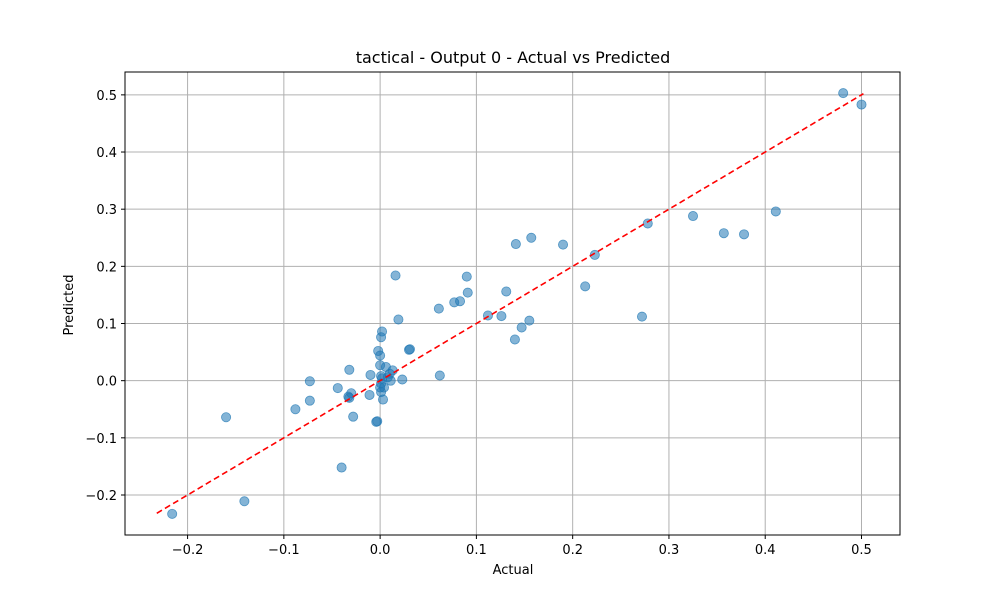  Describe the element at coordinates (572, 550) in the screenshot. I see `x-tick-label: 0.2` at that location.